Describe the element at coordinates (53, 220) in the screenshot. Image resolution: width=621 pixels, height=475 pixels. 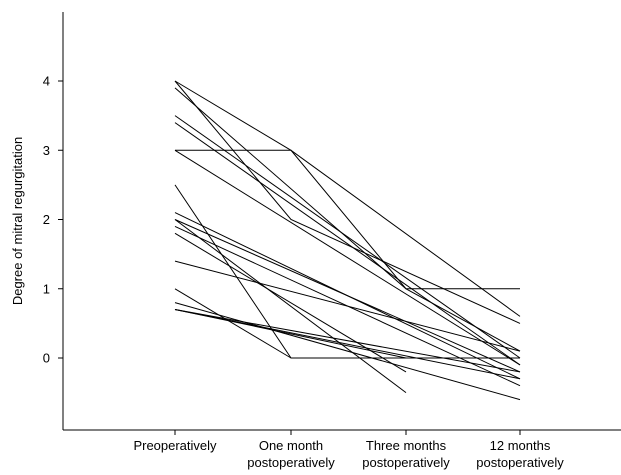
I see `y-ticks: 0 1 2 3 4` at that location.